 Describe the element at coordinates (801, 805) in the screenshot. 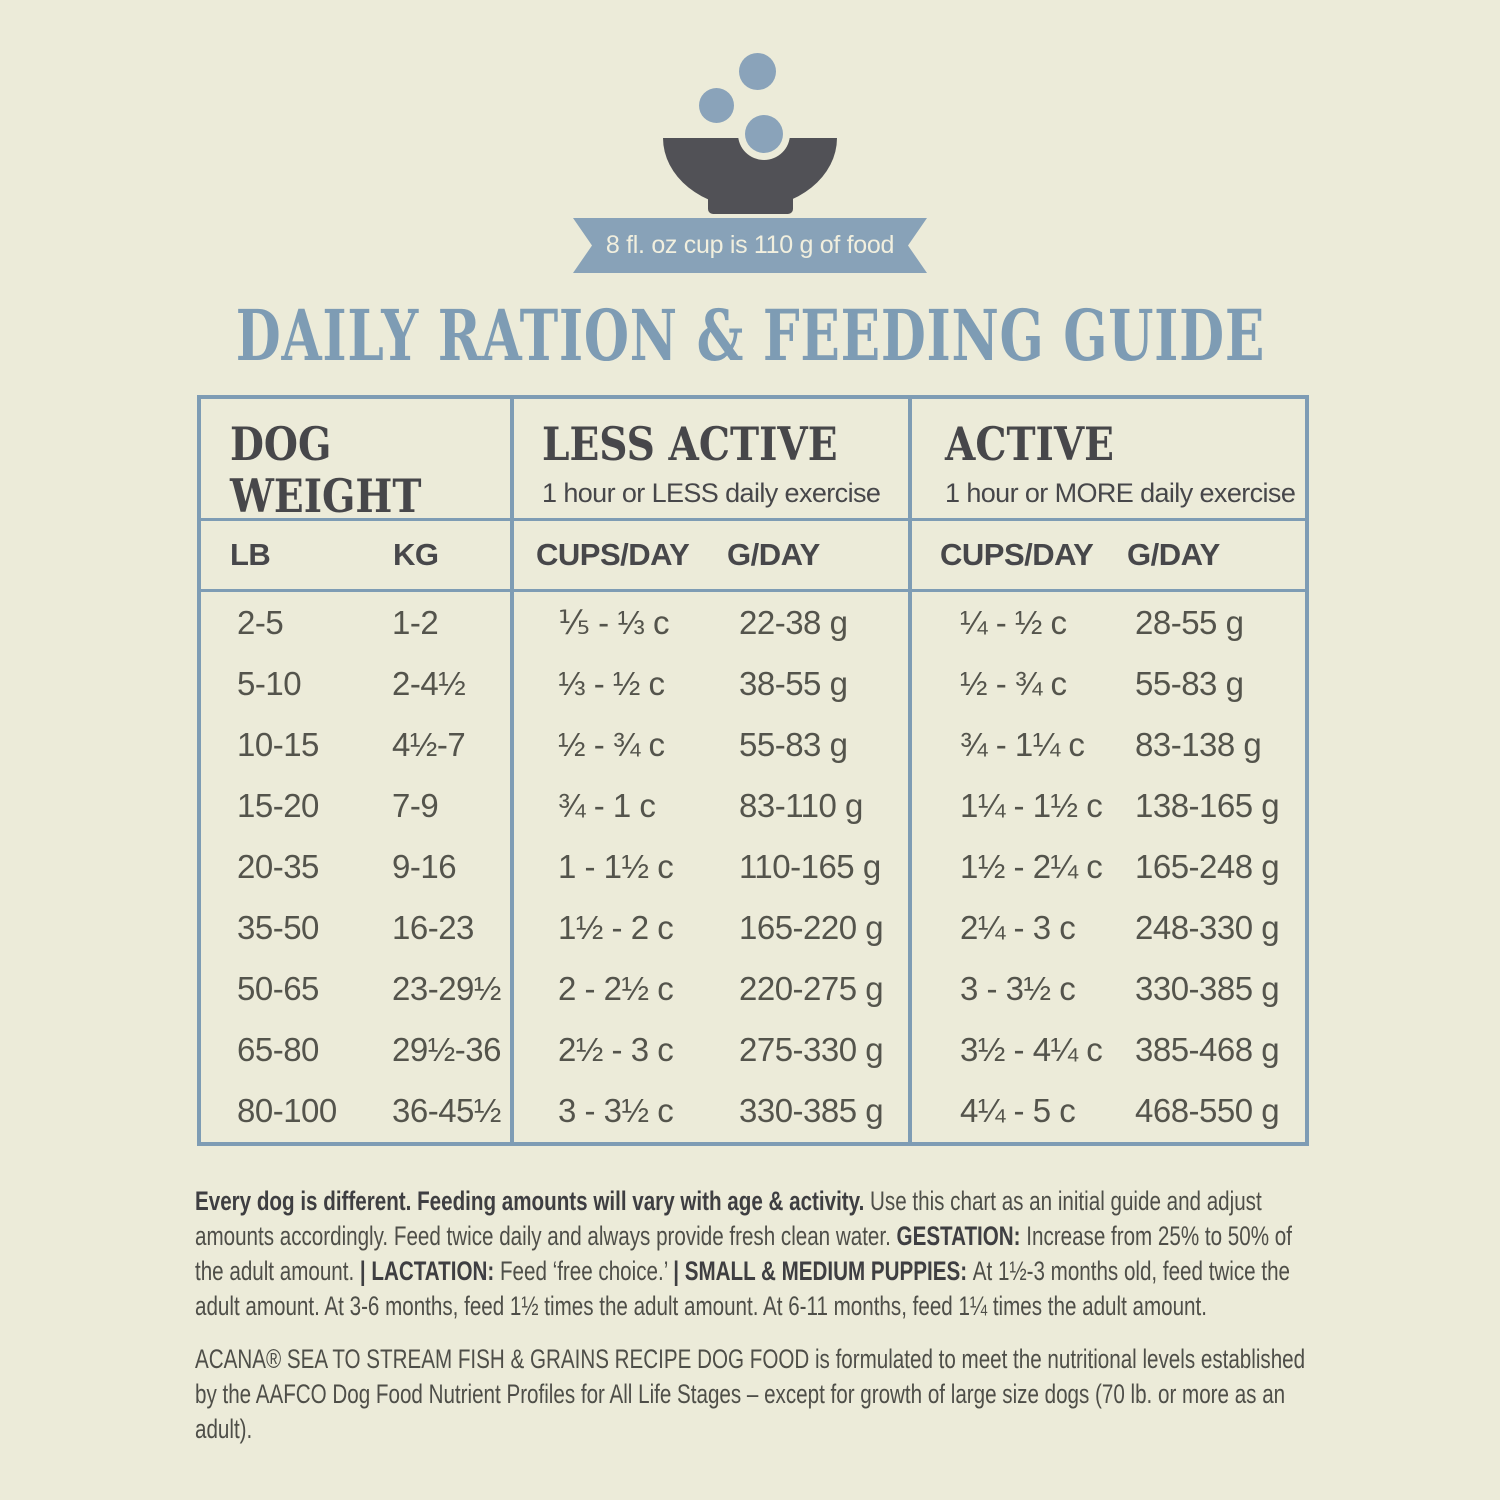

I see `cell-less-g: 83-110 g` at that location.